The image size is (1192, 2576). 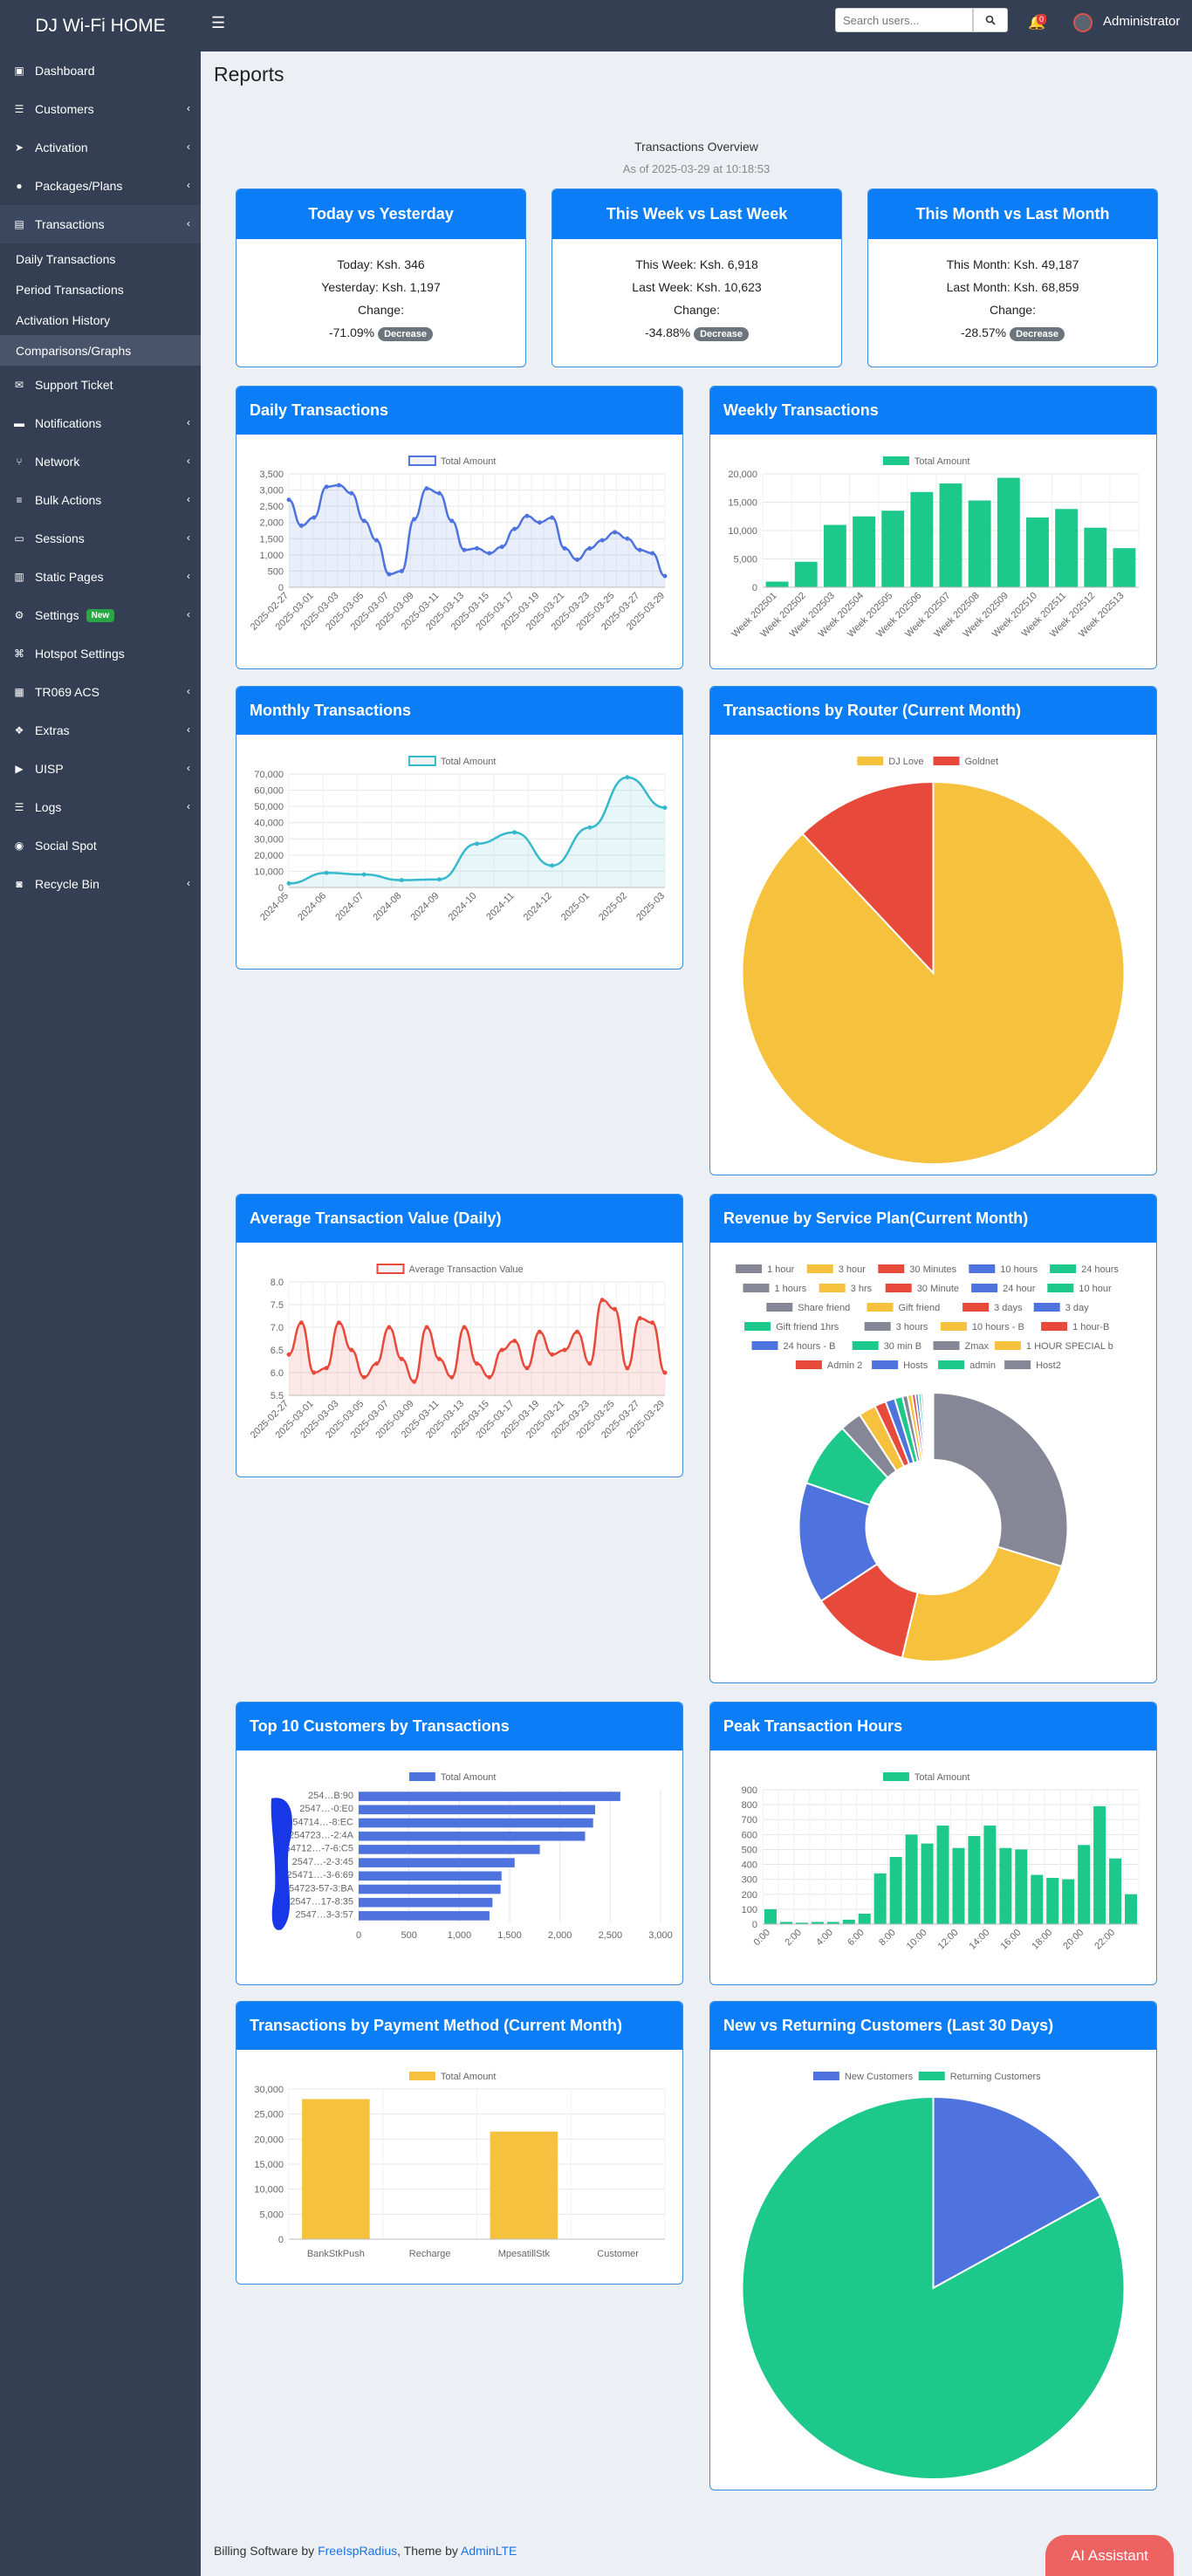 What do you see at coordinates (100, 147) in the screenshot?
I see `sidebar-item-activation: ➤ Activation ‹` at bounding box center [100, 147].